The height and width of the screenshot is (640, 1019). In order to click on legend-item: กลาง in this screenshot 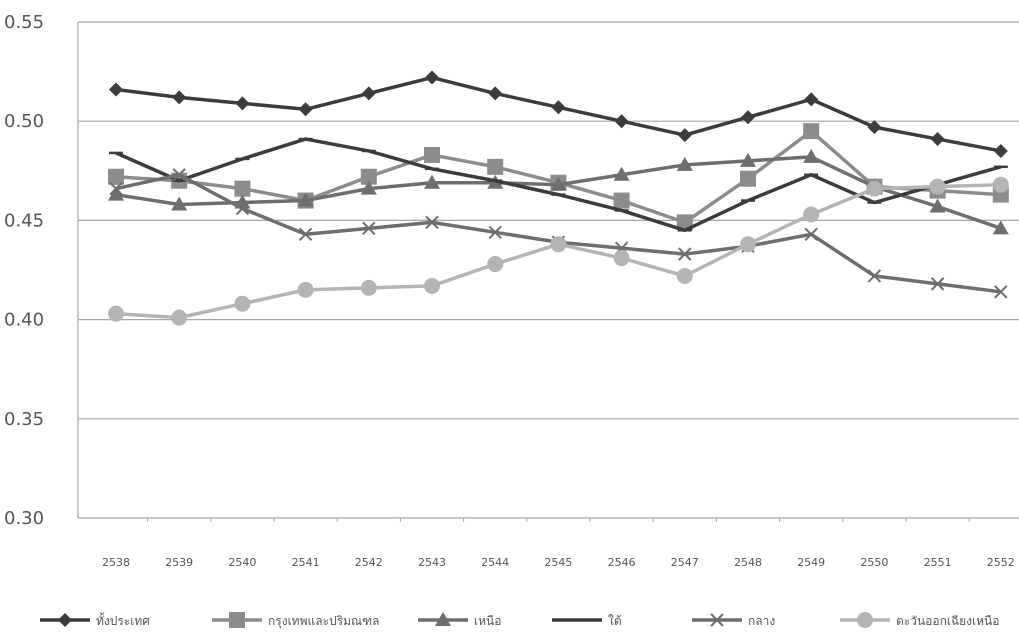, I will do `click(733, 620)`.